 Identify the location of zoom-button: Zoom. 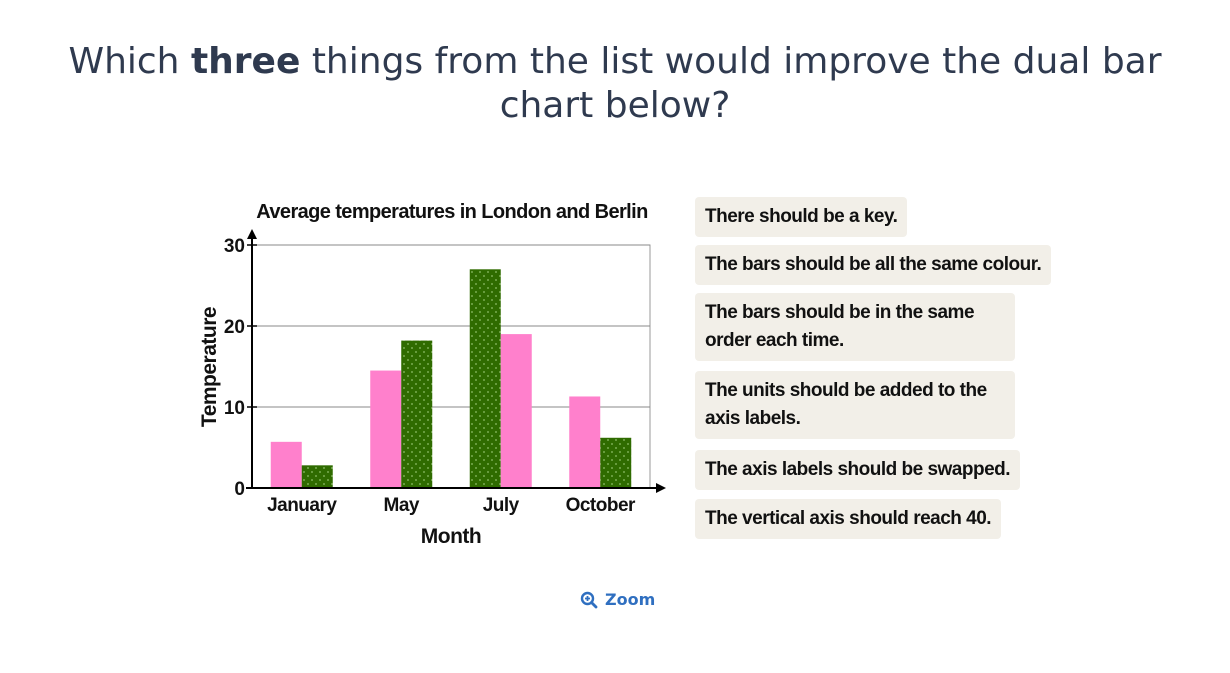
(617, 599).